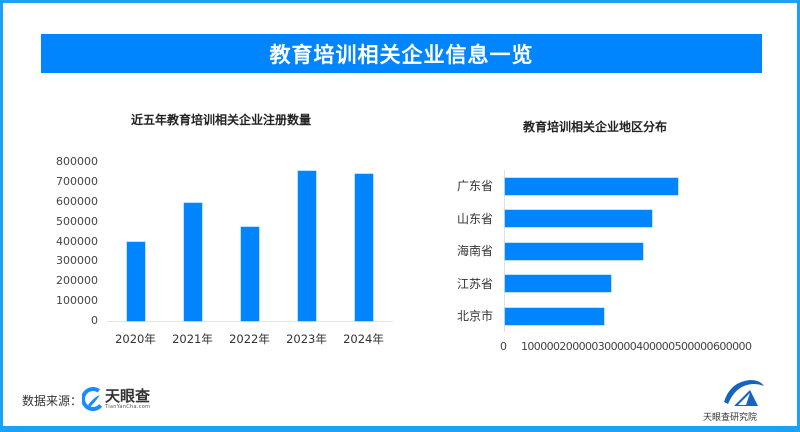 The height and width of the screenshot is (432, 800). What do you see at coordinates (249, 339) in the screenshot?
I see `left-chart-x-tick: 2022年` at bounding box center [249, 339].